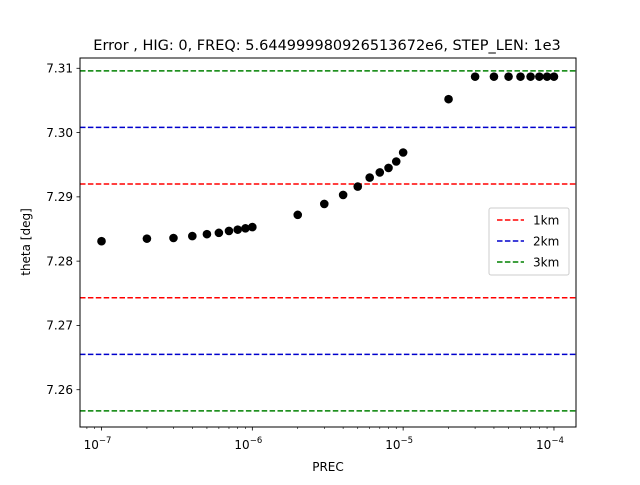 Image resolution: width=640 pixels, height=485 pixels. Describe the element at coordinates (59, 261) in the screenshot. I see `y-tick-label: 7.28` at that location.